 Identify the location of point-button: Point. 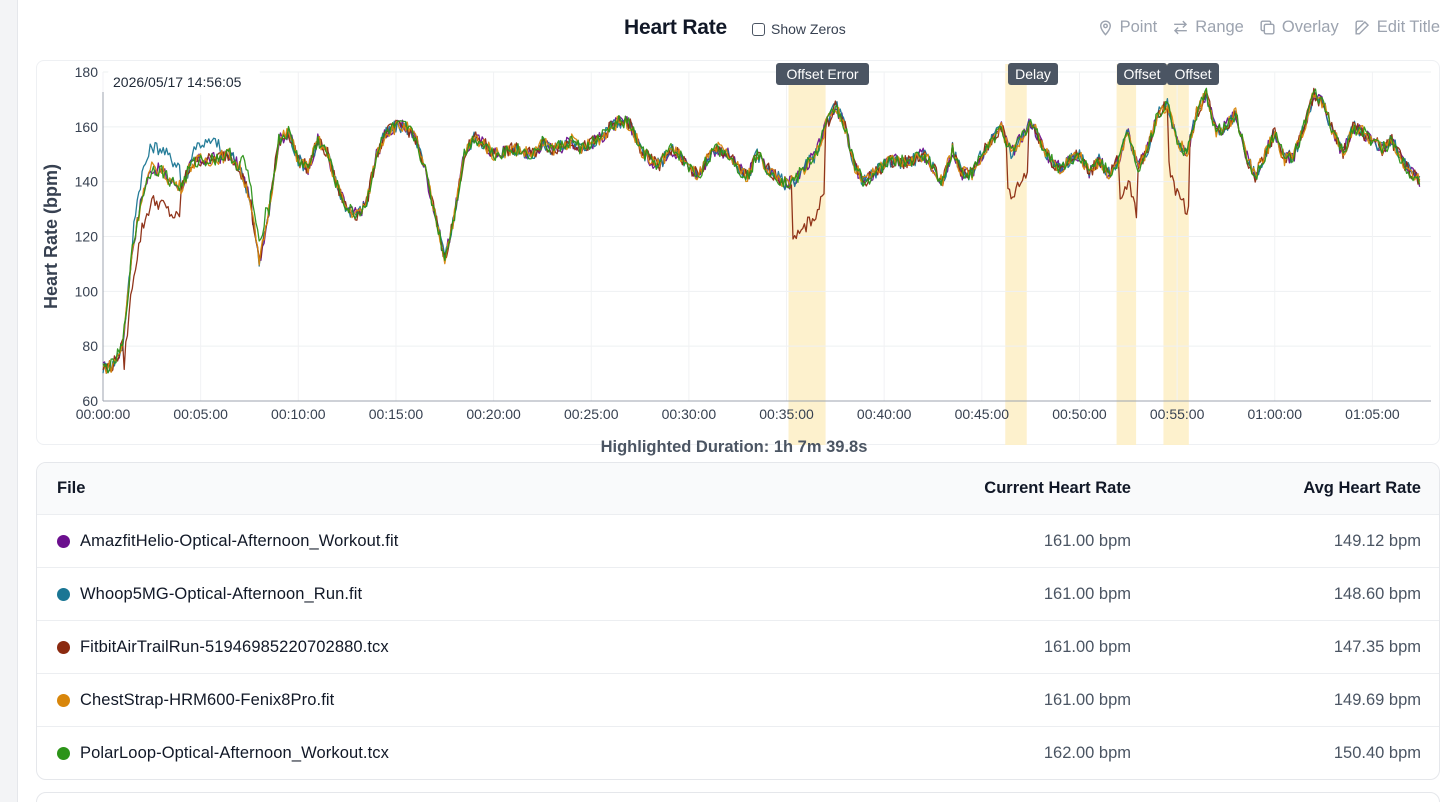
(1127, 27).